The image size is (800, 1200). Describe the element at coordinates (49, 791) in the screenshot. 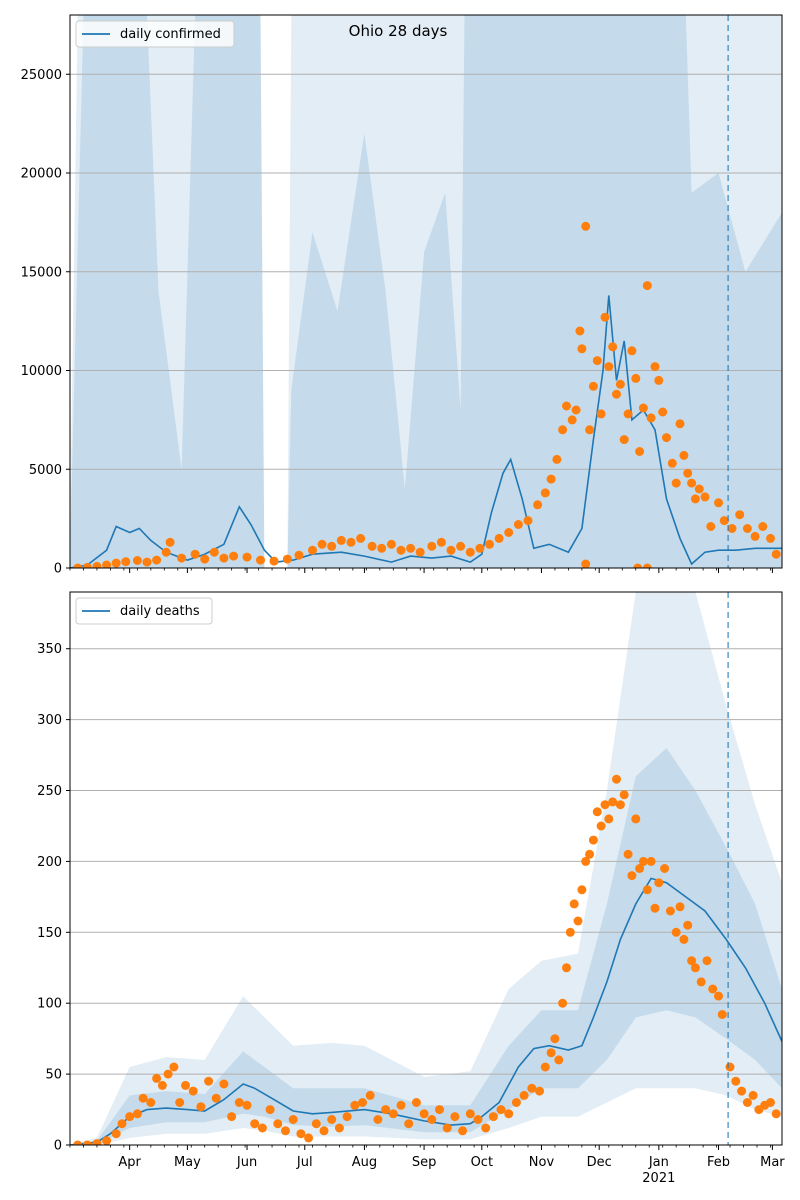

I see `deaths-y-tick-label: 250` at that location.